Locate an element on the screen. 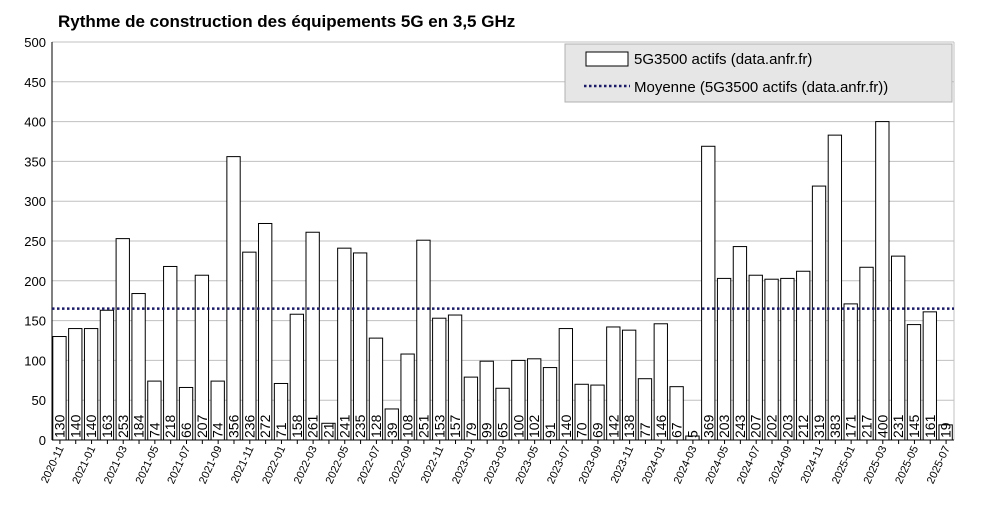 The width and height of the screenshot is (985, 508). data-label: 66 is located at coordinates (186, 430).